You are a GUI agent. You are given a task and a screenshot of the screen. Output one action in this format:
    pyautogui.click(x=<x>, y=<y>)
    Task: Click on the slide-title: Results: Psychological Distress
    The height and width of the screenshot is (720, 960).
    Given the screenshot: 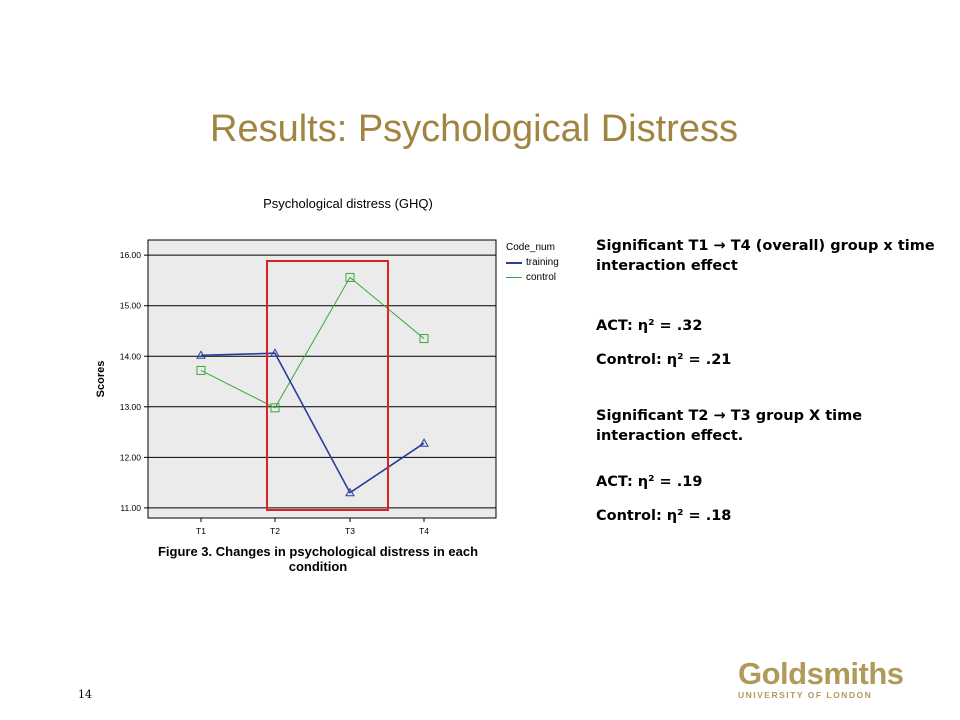 What is the action you would take?
    pyautogui.click(x=474, y=129)
    